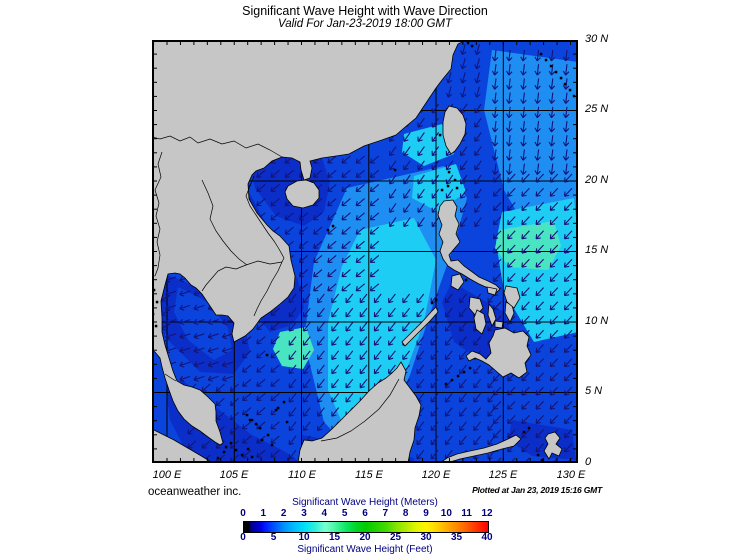 The image size is (755, 560). Describe the element at coordinates (405, 513) in the screenshot. I see `colorbar-tick: 8` at that location.